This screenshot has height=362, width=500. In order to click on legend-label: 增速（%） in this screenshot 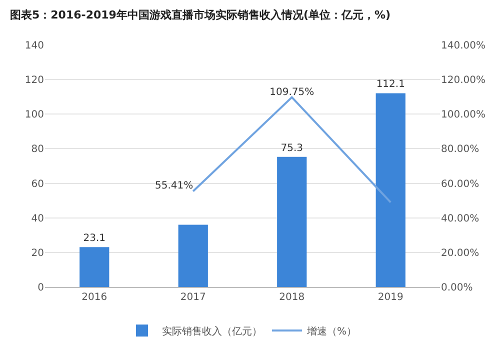, I will do `click(331, 331)`.